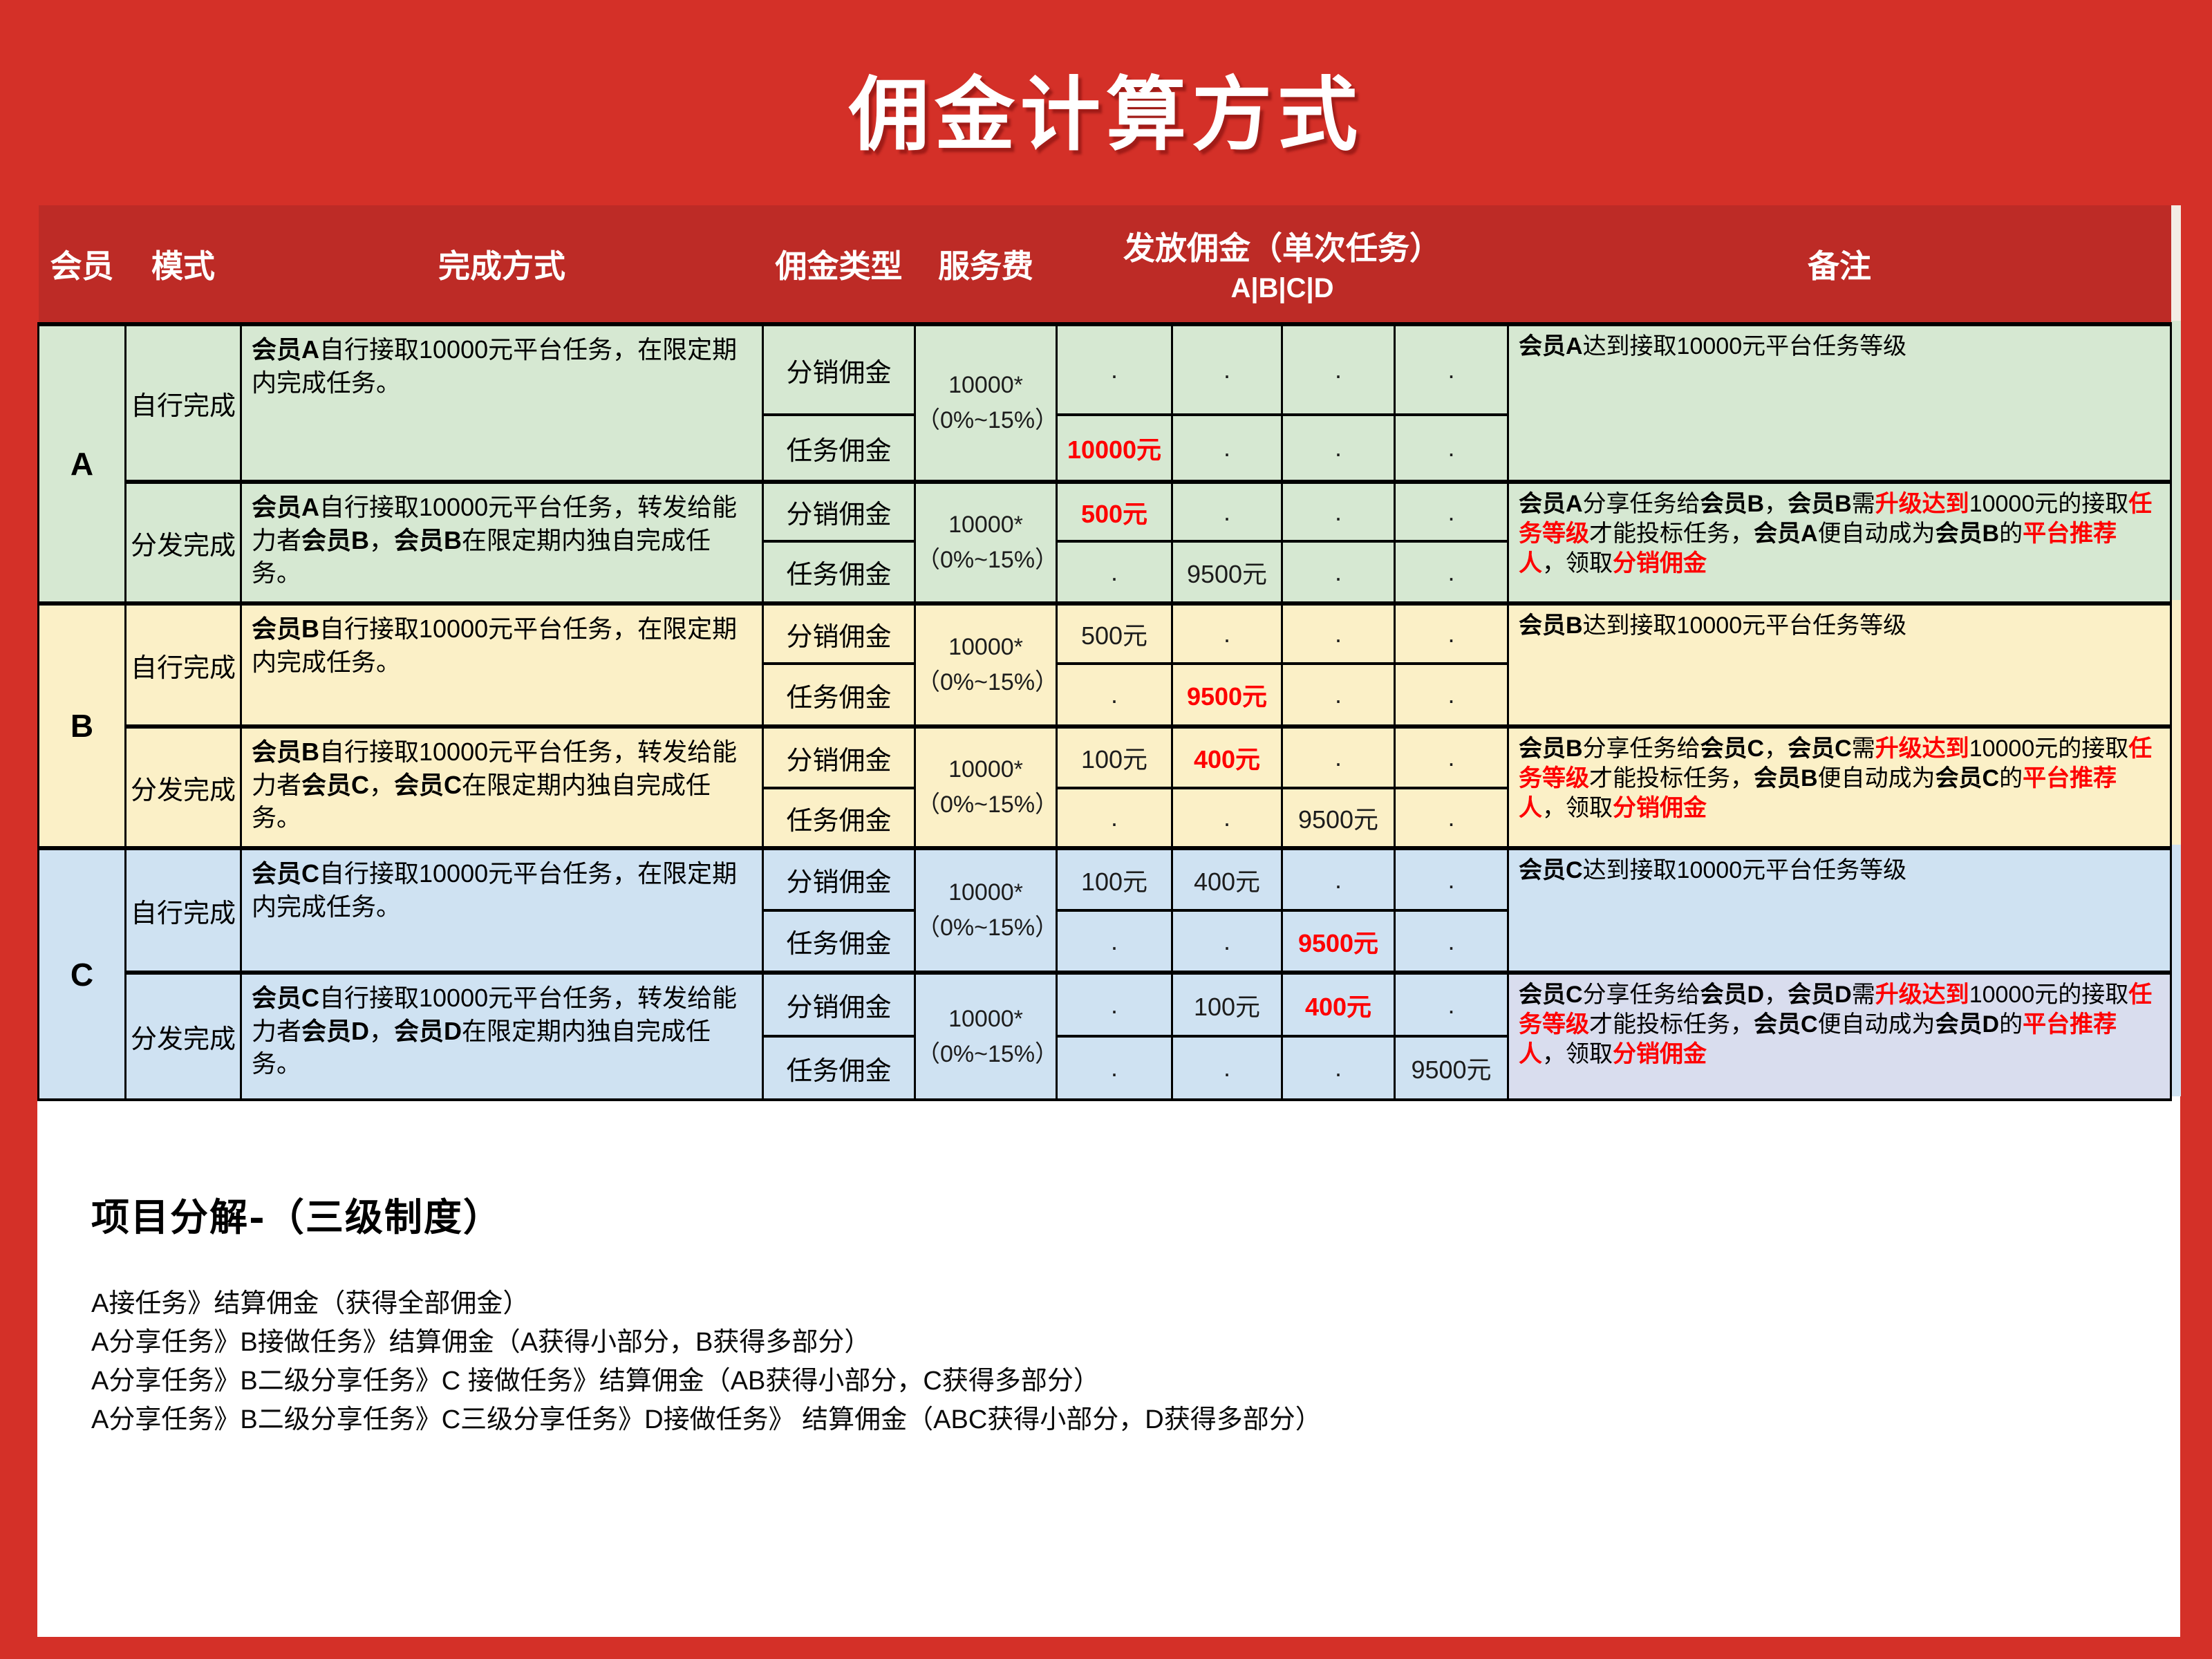 The width and height of the screenshot is (2212, 1659). I want to click on table-row: 任务佣金.. 9500元., so click(1105, 941).